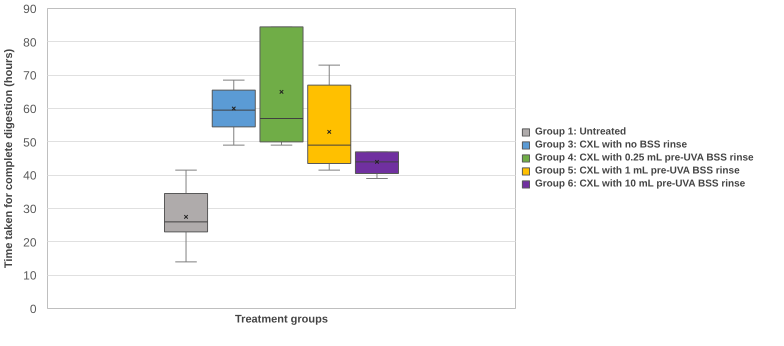 This screenshot has width=784, height=346. Describe the element at coordinates (30, 242) in the screenshot. I see `y-tick-label: 20` at that location.